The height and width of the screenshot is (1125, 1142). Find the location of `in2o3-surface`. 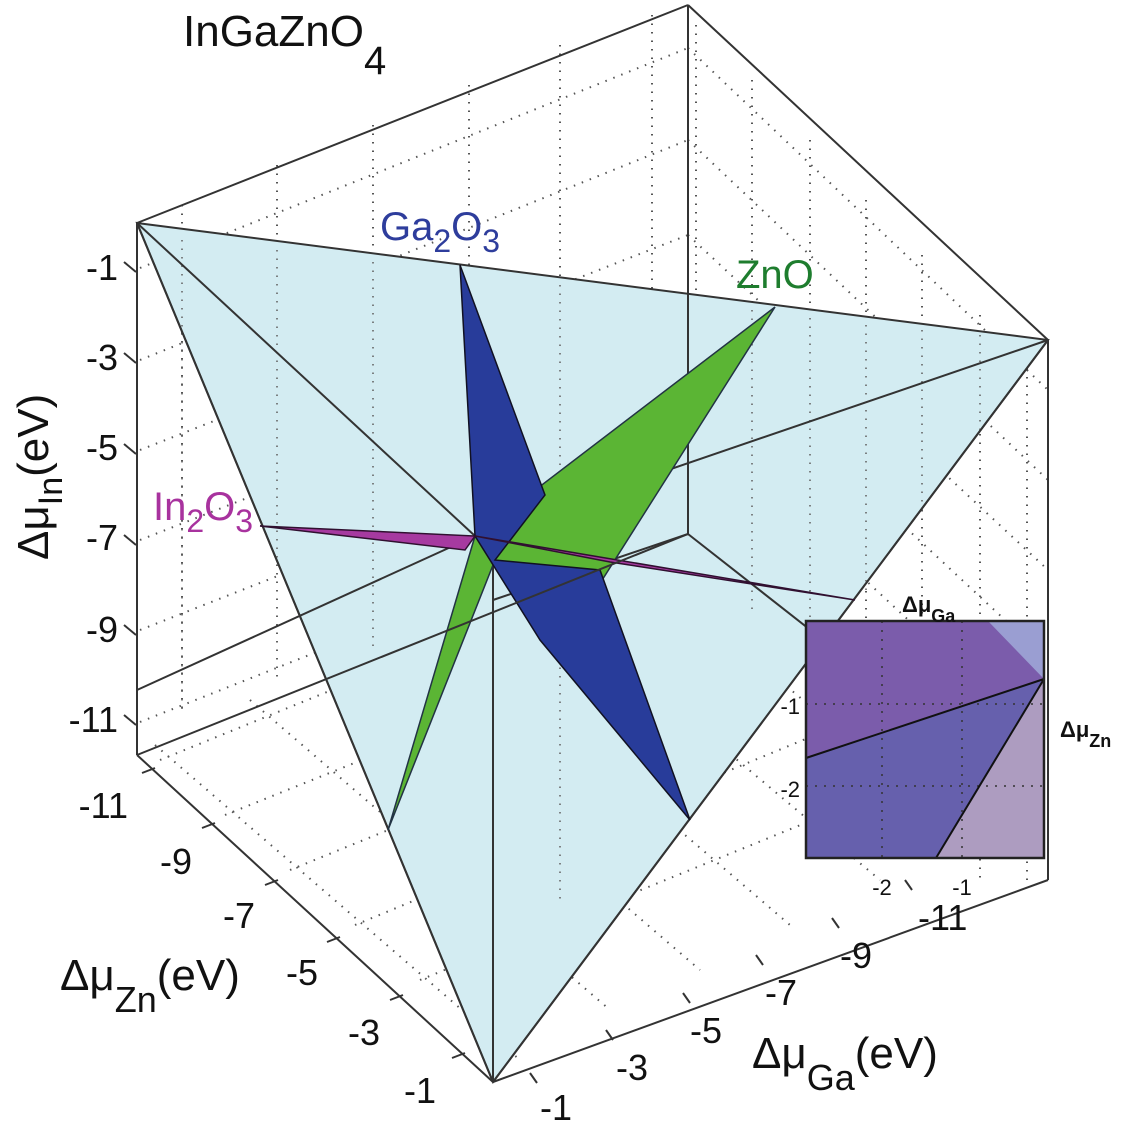

in2o3-surface is located at coordinates (368, 538).